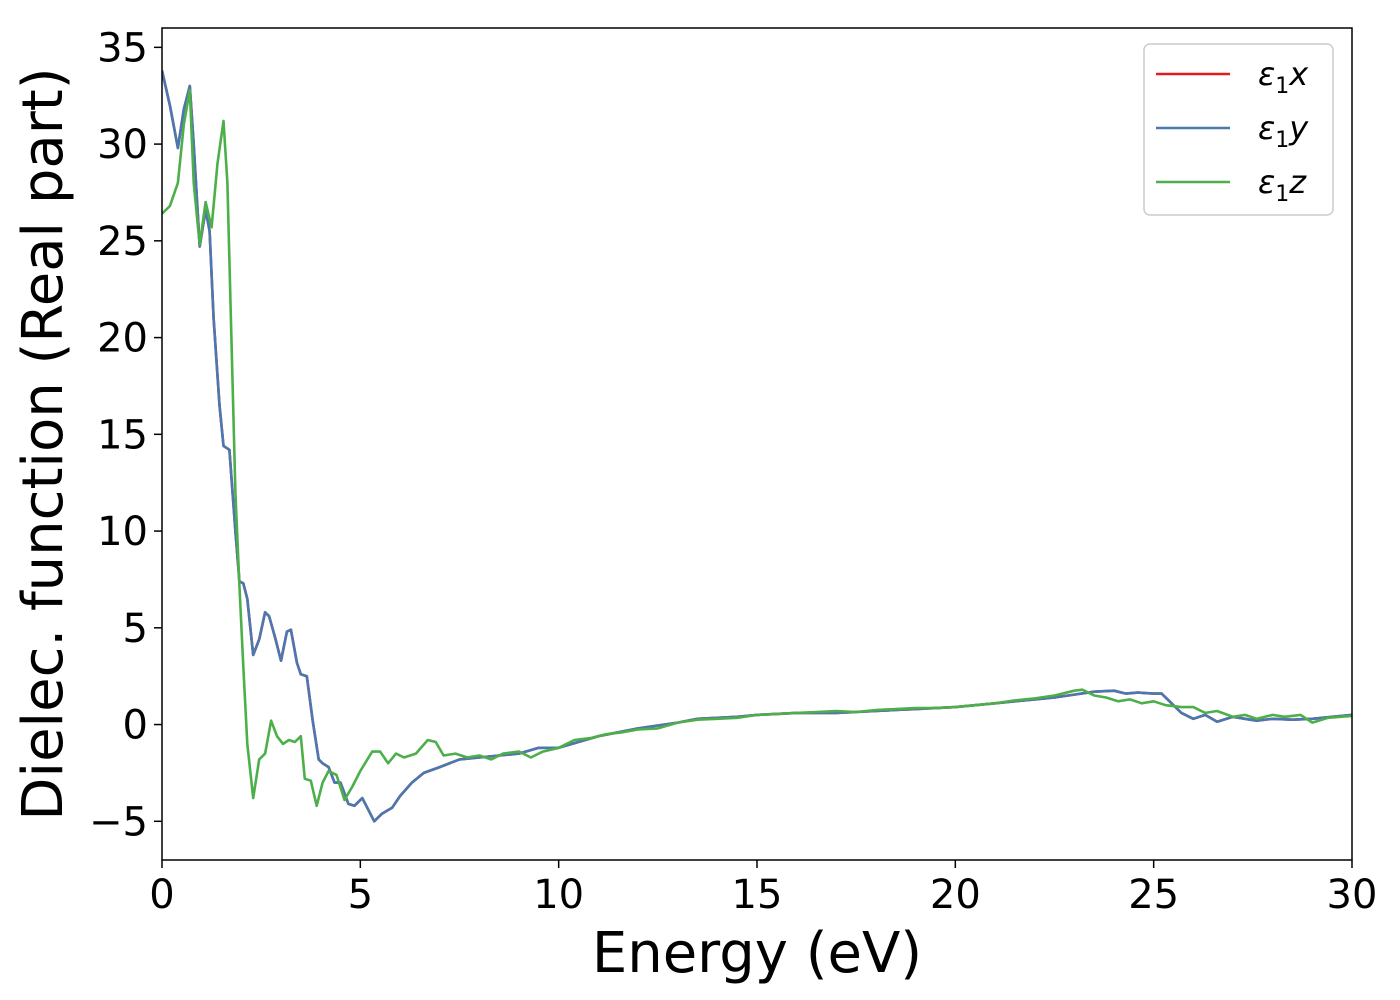 The image size is (1400, 1000). I want to click on y-tick-label: 25, so click(122, 242).